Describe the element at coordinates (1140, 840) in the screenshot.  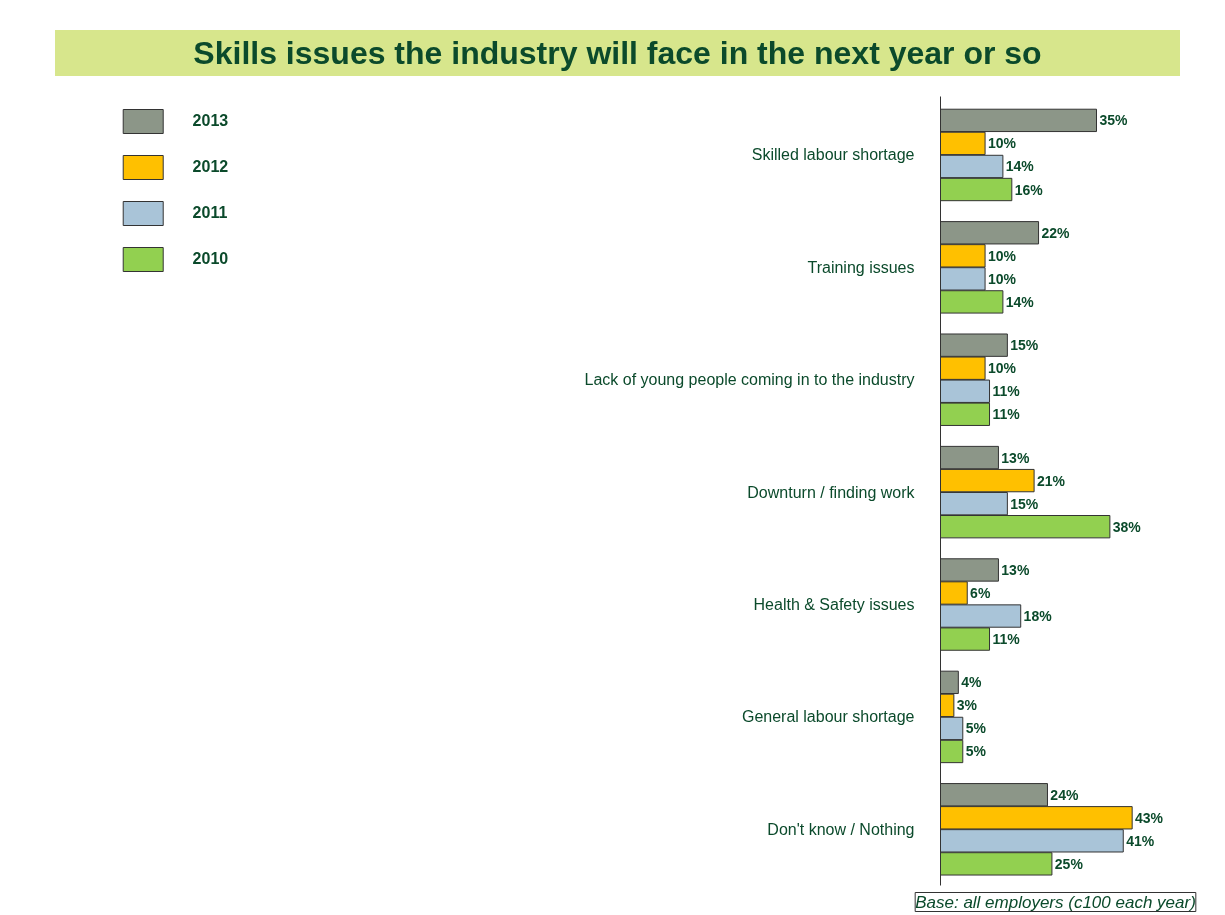
I see `data-label: 41%` at that location.